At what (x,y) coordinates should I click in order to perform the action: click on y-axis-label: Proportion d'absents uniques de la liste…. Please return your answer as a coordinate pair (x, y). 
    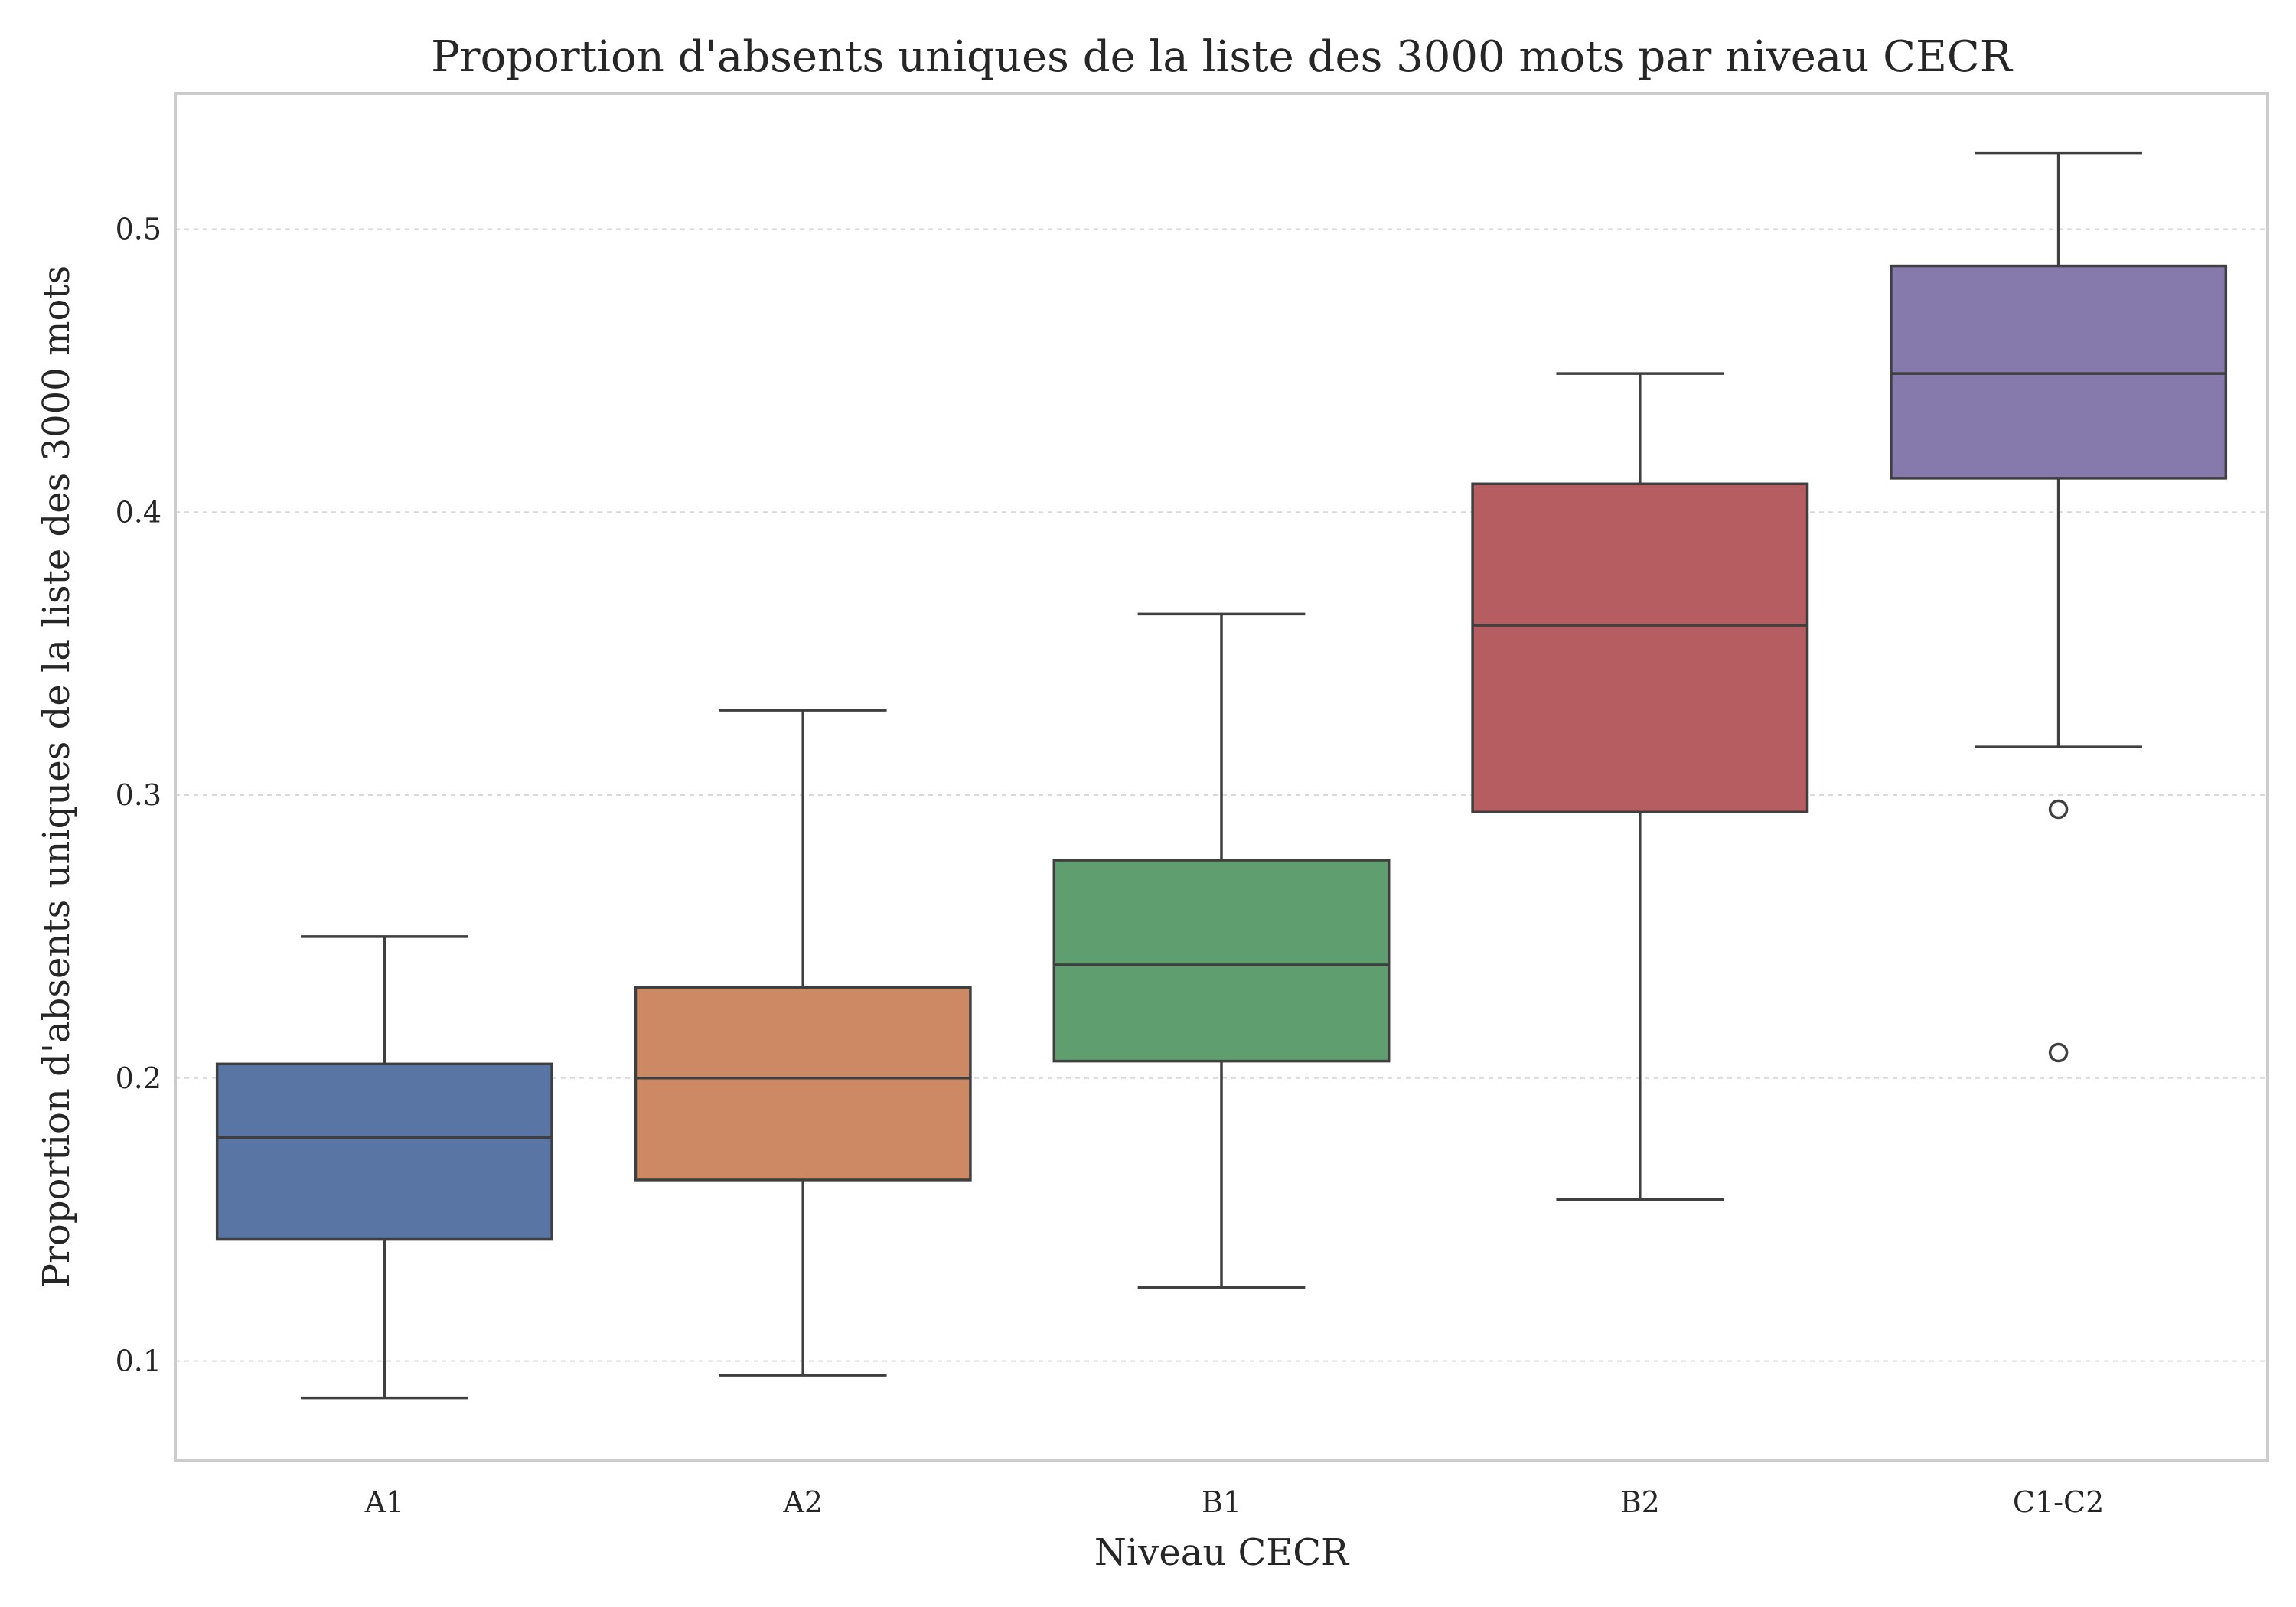
    Looking at the image, I should click on (56, 778).